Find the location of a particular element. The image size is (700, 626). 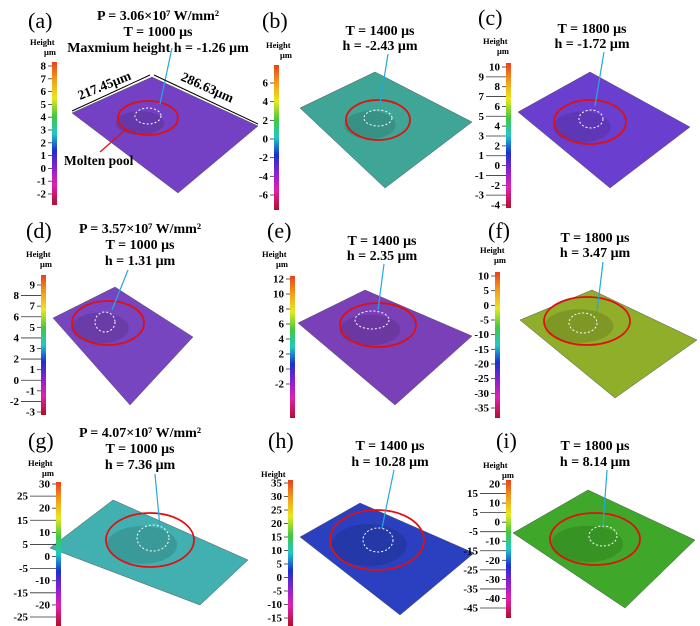

dimension-arrow-width is located at coordinates (111, 93).